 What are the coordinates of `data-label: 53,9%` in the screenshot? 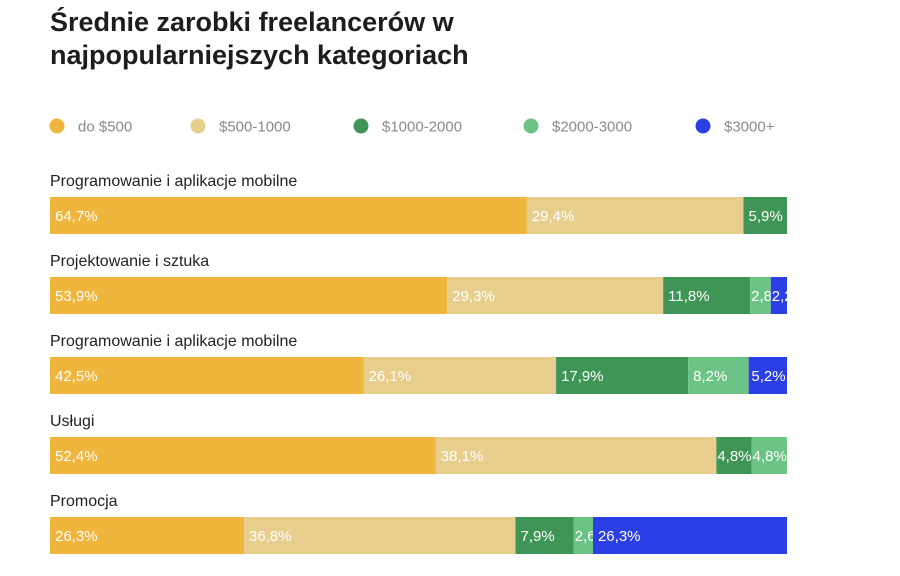 It's located at (76, 296).